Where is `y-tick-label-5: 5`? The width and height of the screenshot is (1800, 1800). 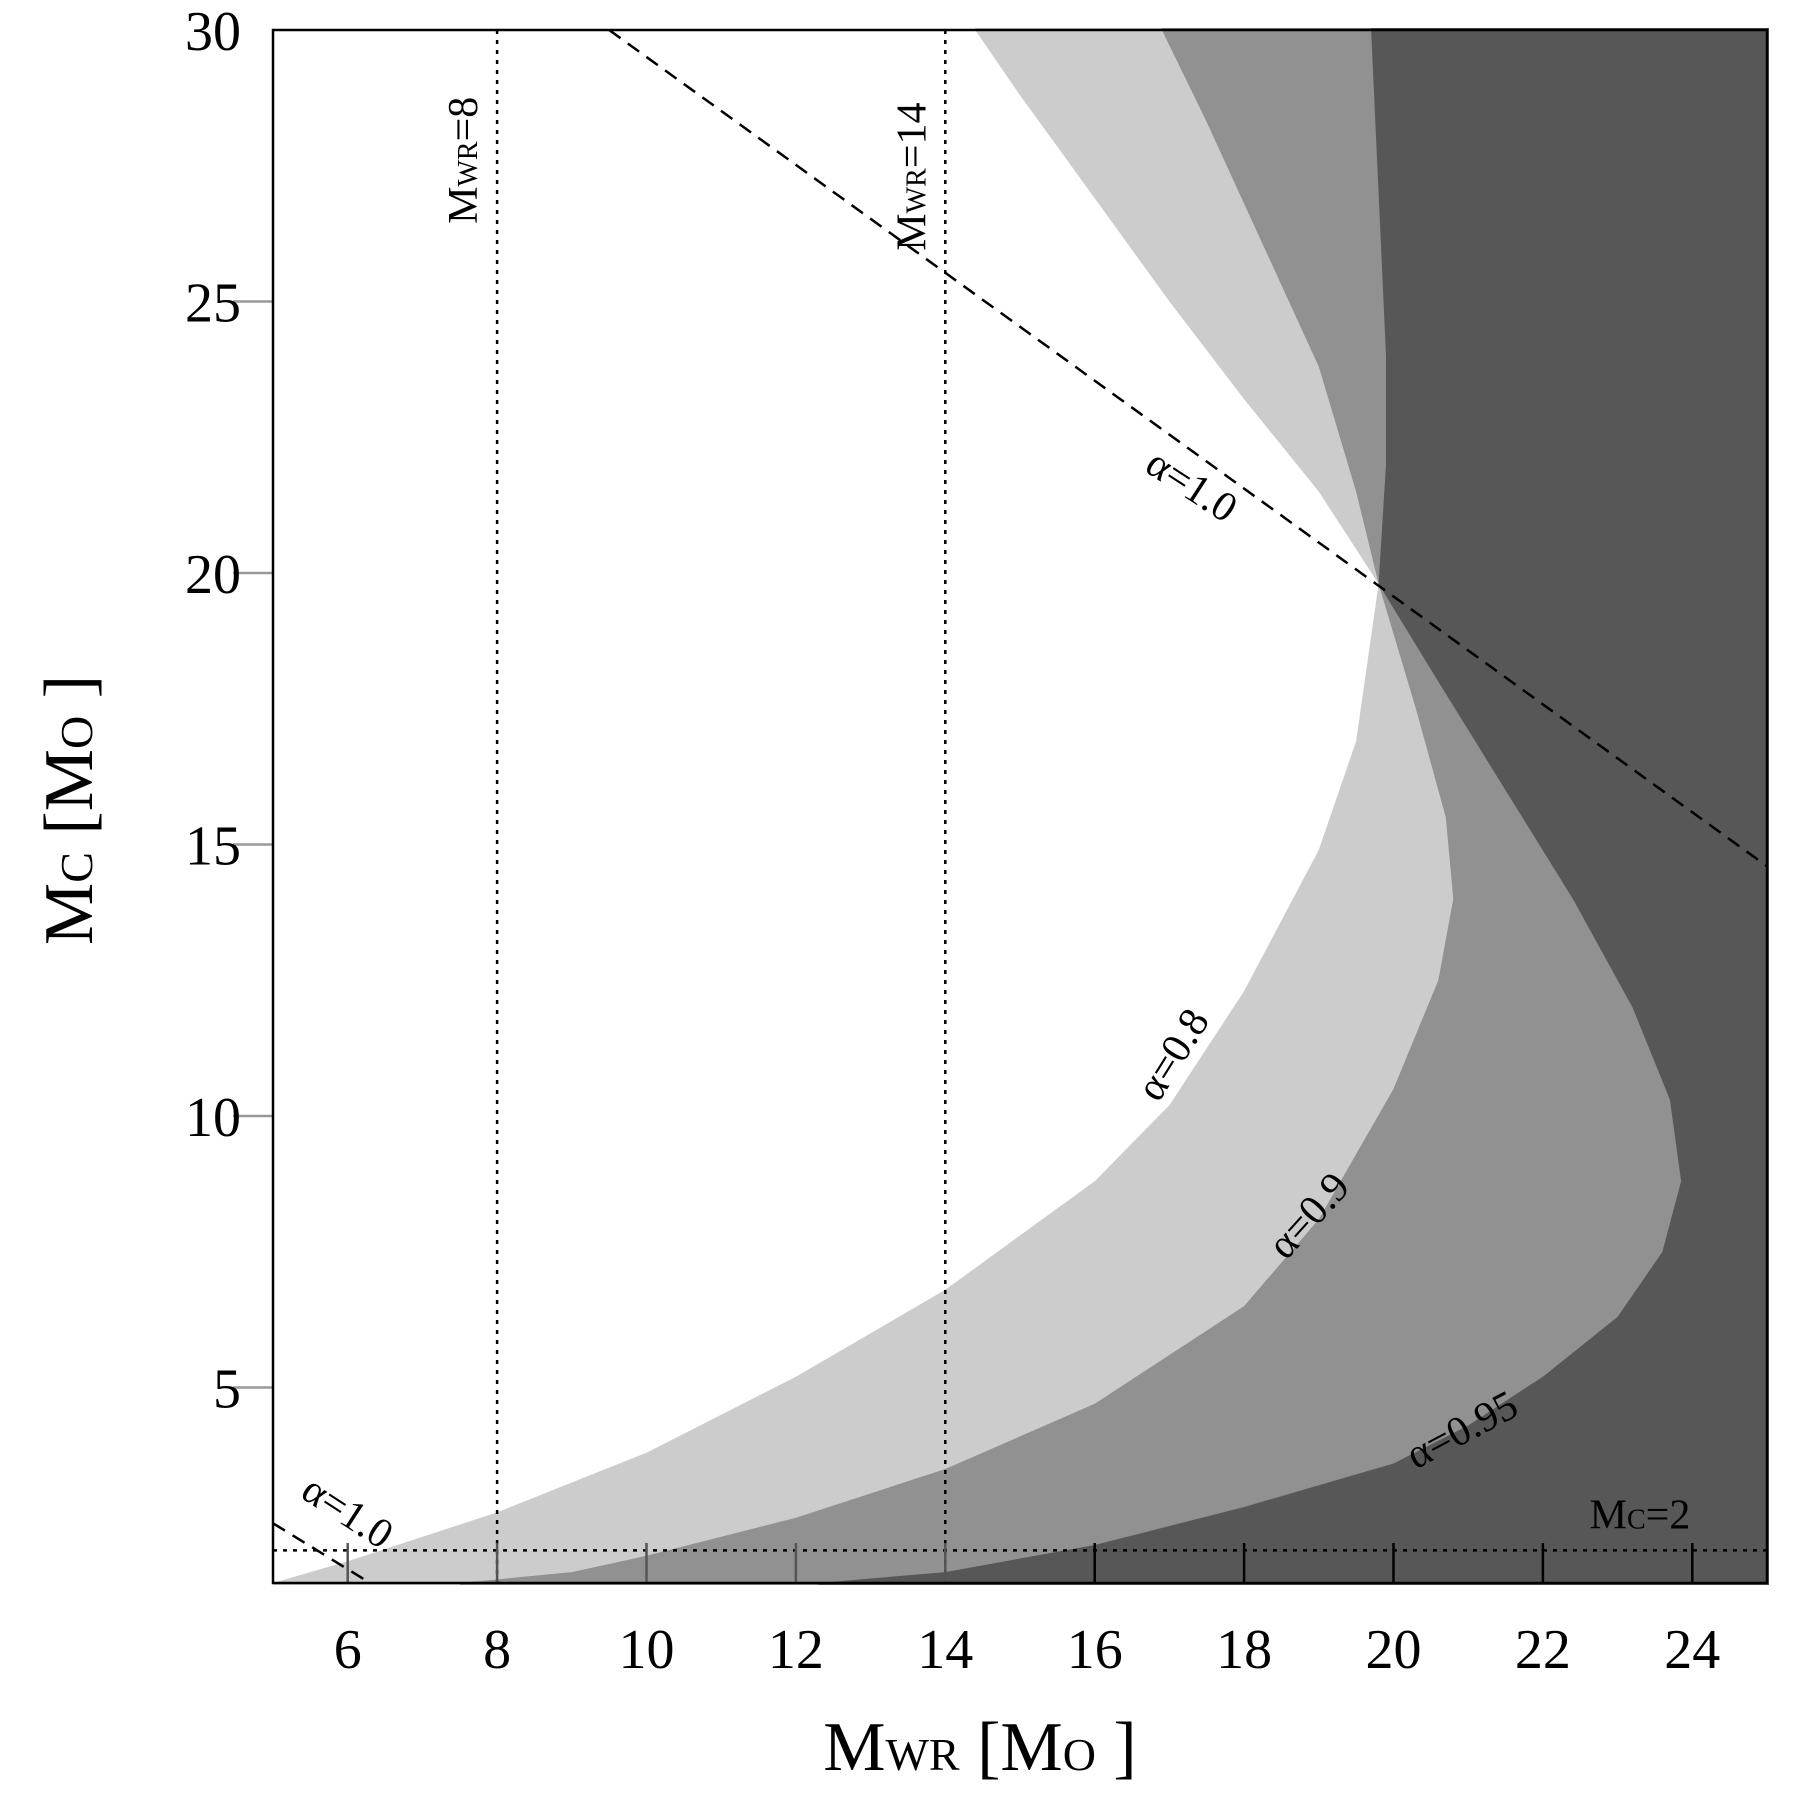 y-tick-label-5: 5 is located at coordinates (227, 1390).